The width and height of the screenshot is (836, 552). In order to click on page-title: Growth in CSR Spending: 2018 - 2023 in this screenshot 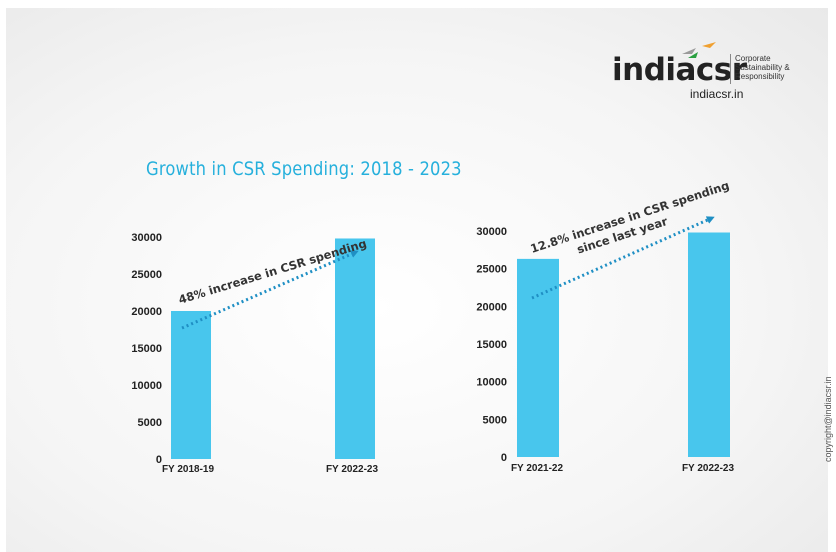, I will do `click(304, 169)`.